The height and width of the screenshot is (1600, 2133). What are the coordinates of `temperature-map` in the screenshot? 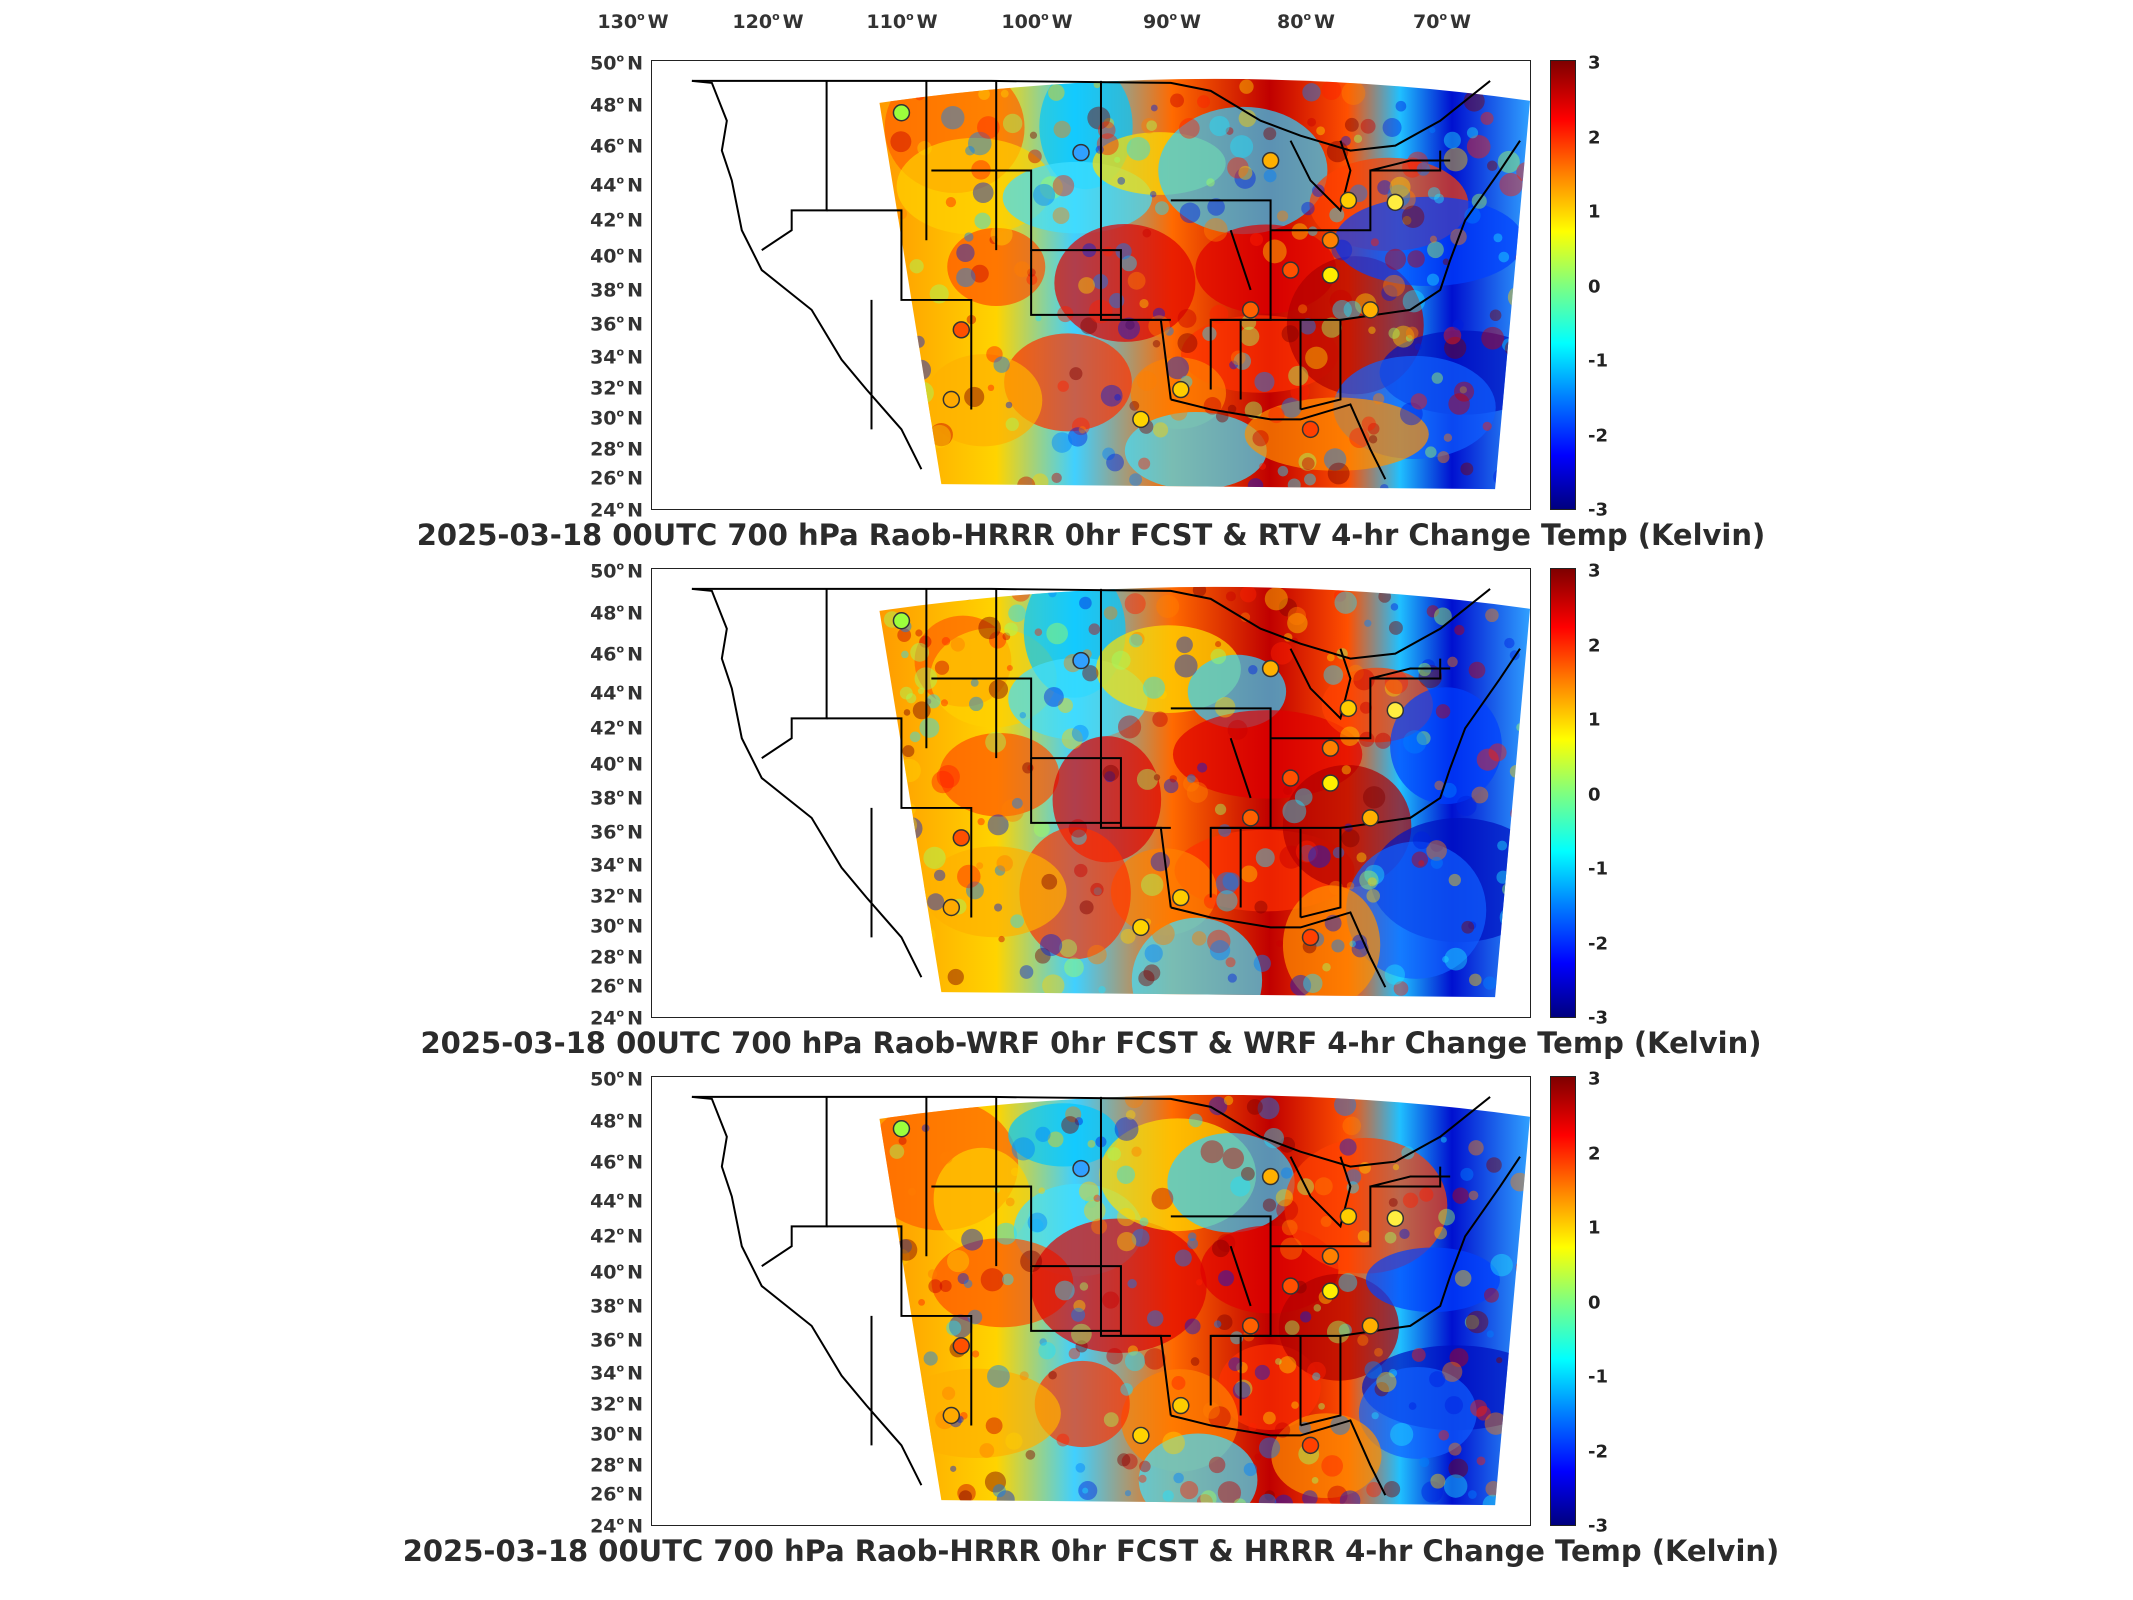 It's located at (1110, 792).